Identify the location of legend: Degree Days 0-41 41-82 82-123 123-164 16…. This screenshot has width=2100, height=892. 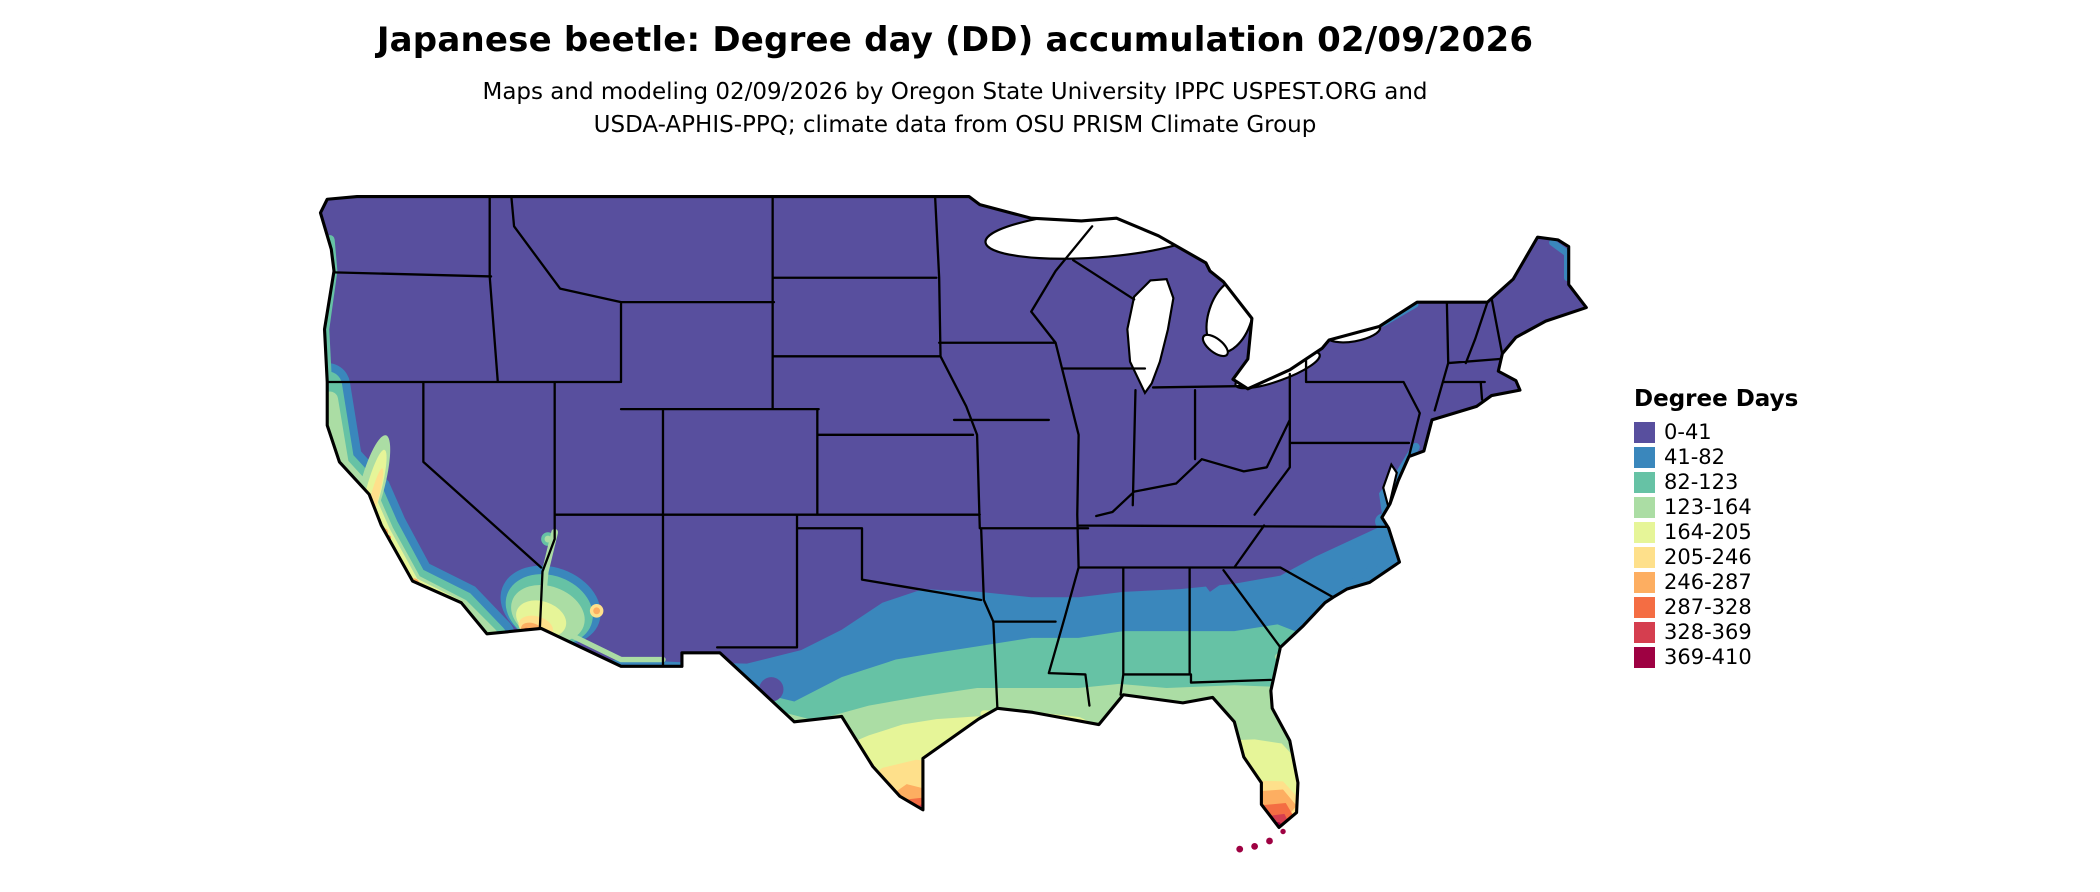
(1716, 529).